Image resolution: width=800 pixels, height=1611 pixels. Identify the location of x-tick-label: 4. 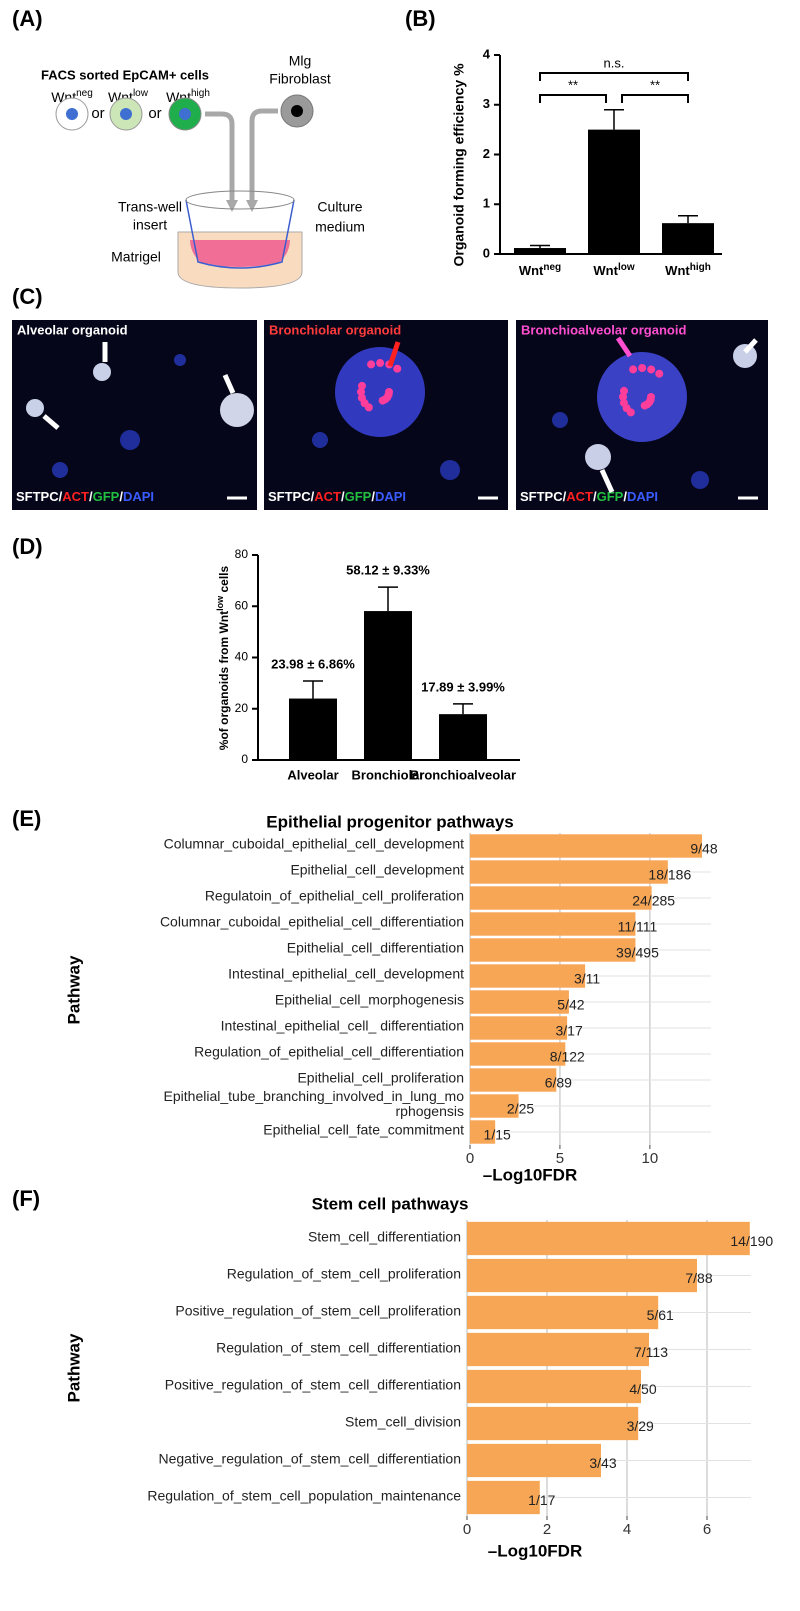
(627, 1529).